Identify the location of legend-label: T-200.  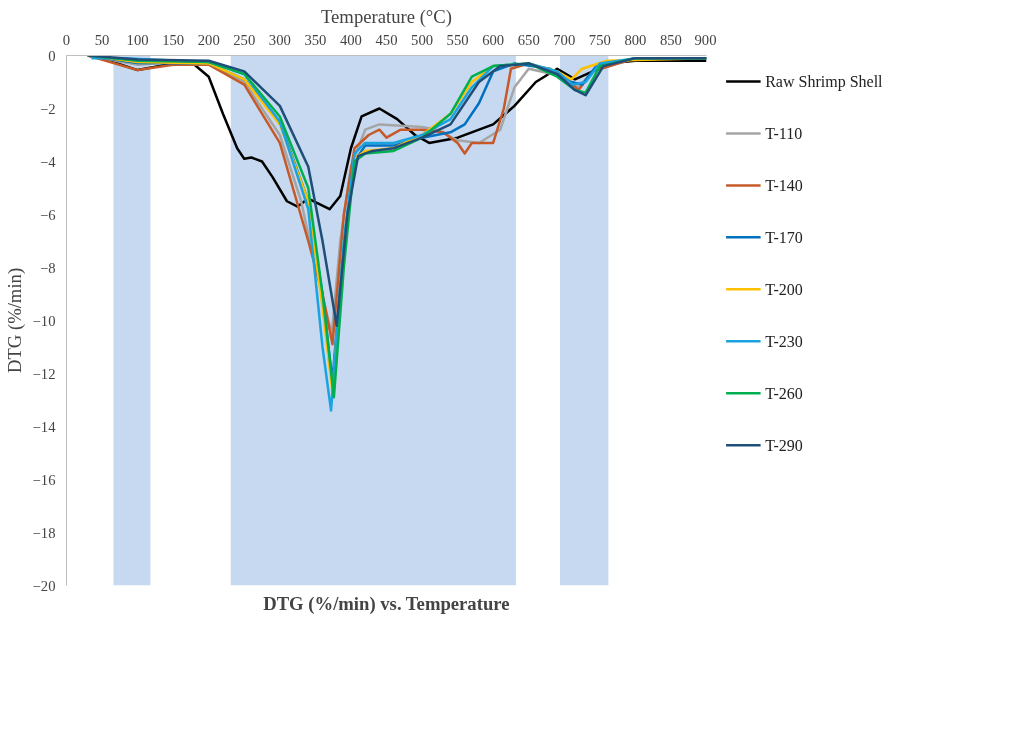
(784, 289).